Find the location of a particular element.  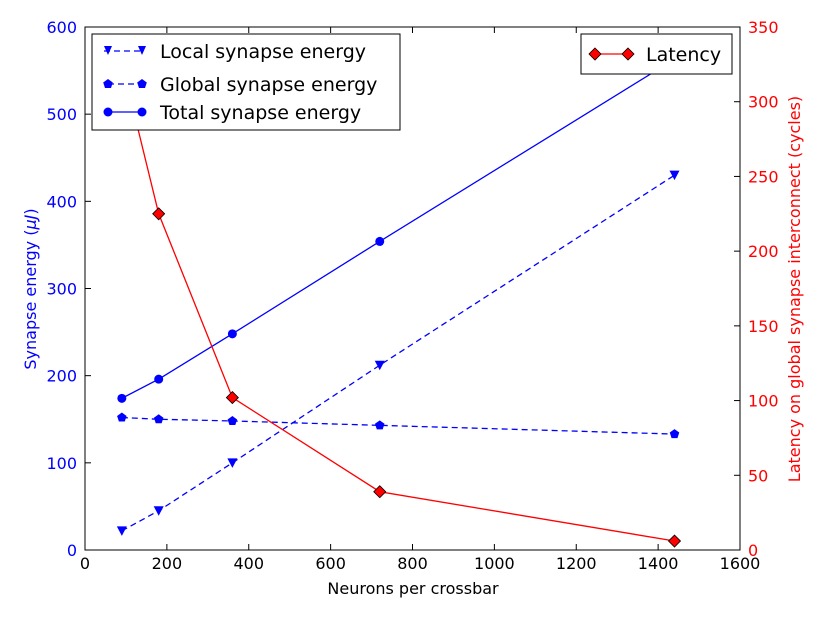

x-tick-label: 0 is located at coordinates (85, 563).